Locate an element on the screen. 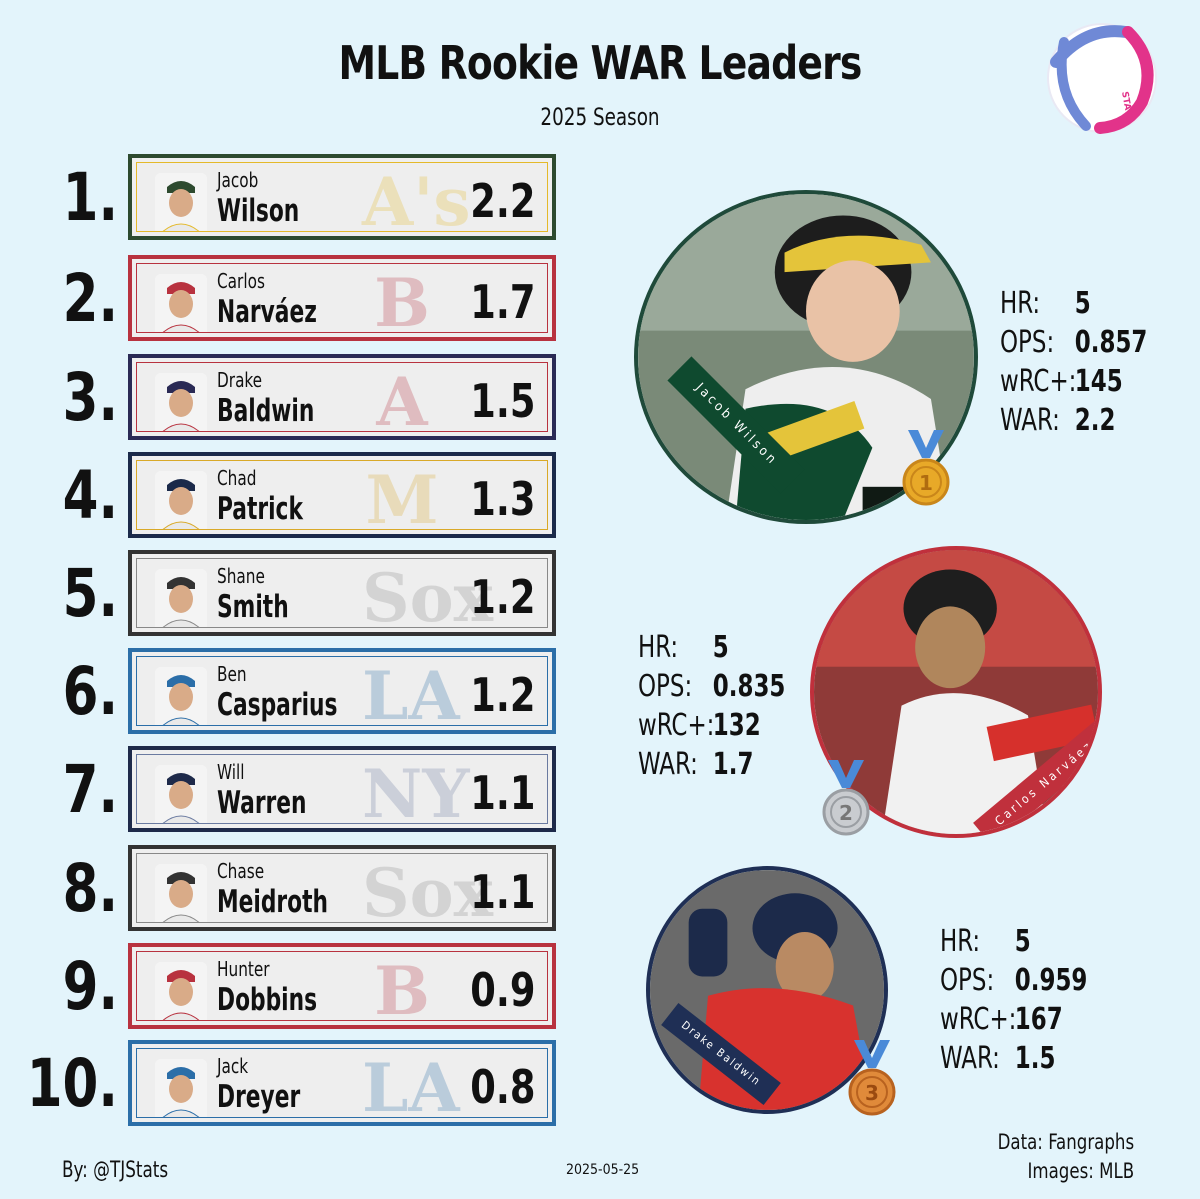  rank-number: 2. is located at coordinates (90, 298).